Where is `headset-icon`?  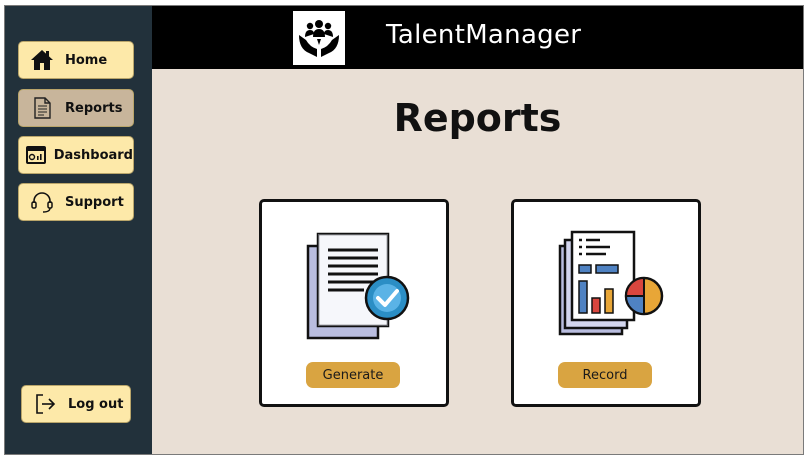
headset-icon is located at coordinates (42, 202).